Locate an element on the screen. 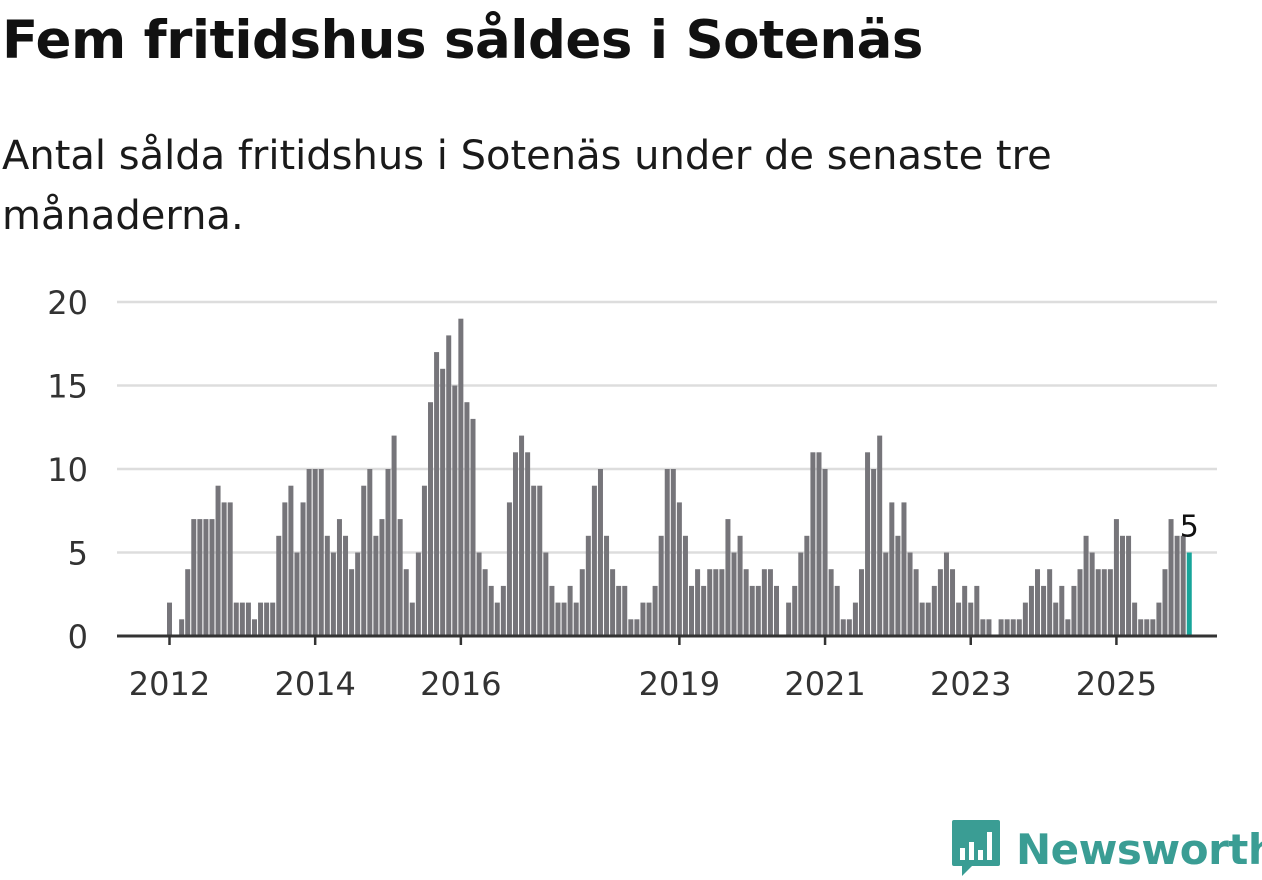 The height and width of the screenshot is (880, 1262). y-tick-label: 15 is located at coordinates (67, 387).